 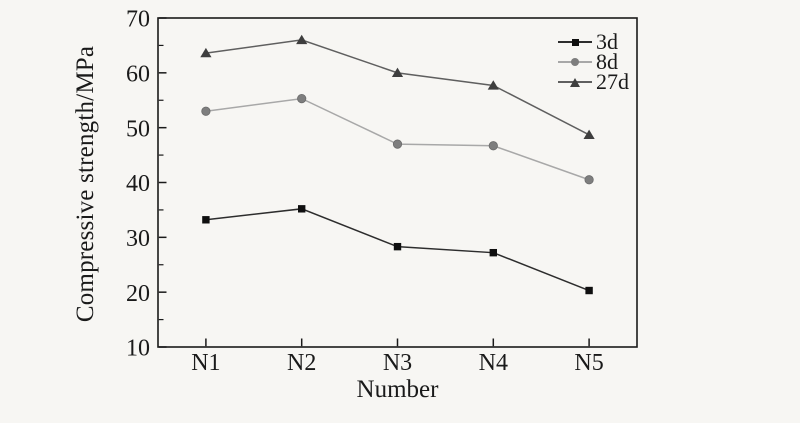 I want to click on x-tick-label: N1, so click(x=205, y=363).